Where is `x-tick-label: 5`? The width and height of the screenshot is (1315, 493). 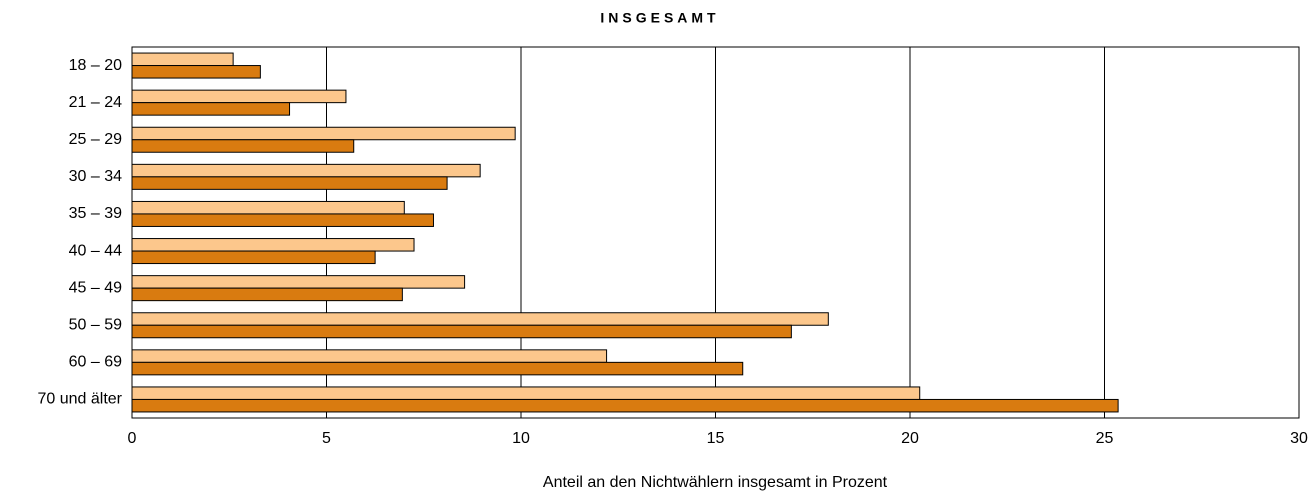 x-tick-label: 5 is located at coordinates (326, 438).